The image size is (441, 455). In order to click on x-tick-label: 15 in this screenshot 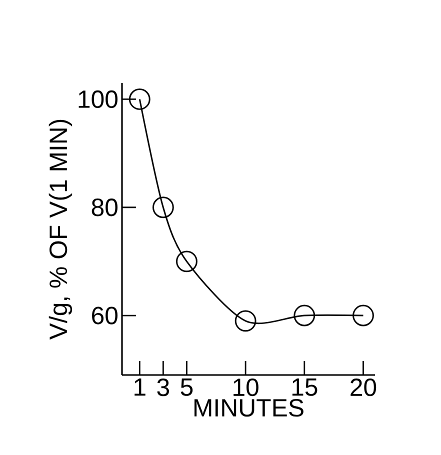, I will do `click(305, 387)`.